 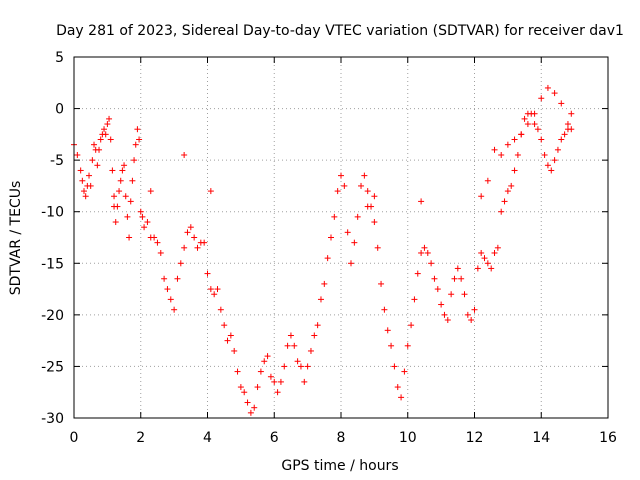 I want to click on y-tick-label: -20, so click(x=52, y=316).